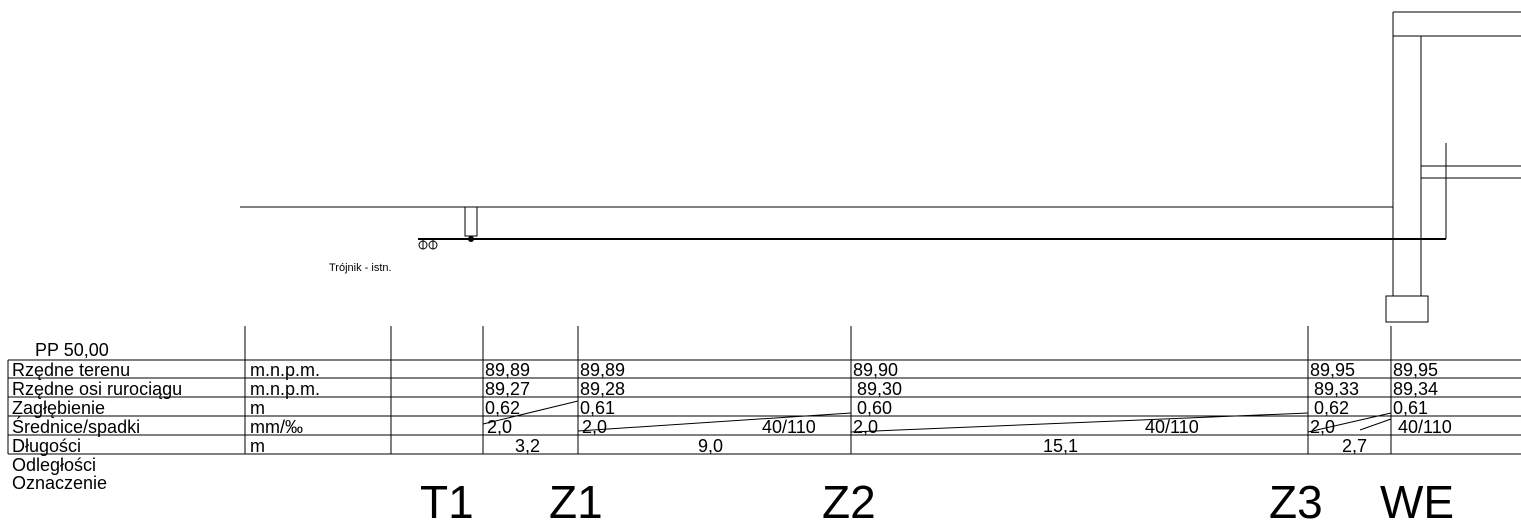 The width and height of the screenshot is (1521, 525). Describe the element at coordinates (875, 370) in the screenshot. I see `terrain-value: 89,90` at that location.